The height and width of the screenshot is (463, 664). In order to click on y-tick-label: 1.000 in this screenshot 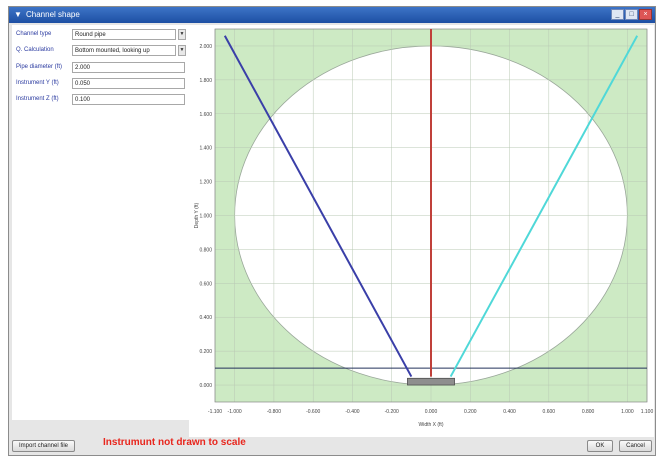, I will do `click(205, 217)`.